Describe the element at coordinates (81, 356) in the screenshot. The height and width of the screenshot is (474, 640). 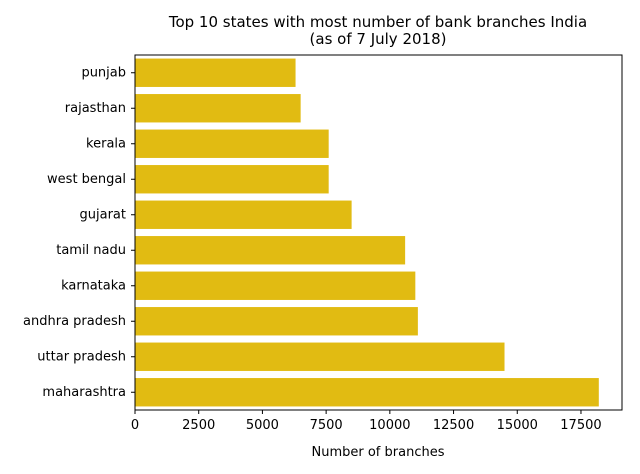
I see `y-tick-label-uttar-pradesh: uttar pradesh` at that location.